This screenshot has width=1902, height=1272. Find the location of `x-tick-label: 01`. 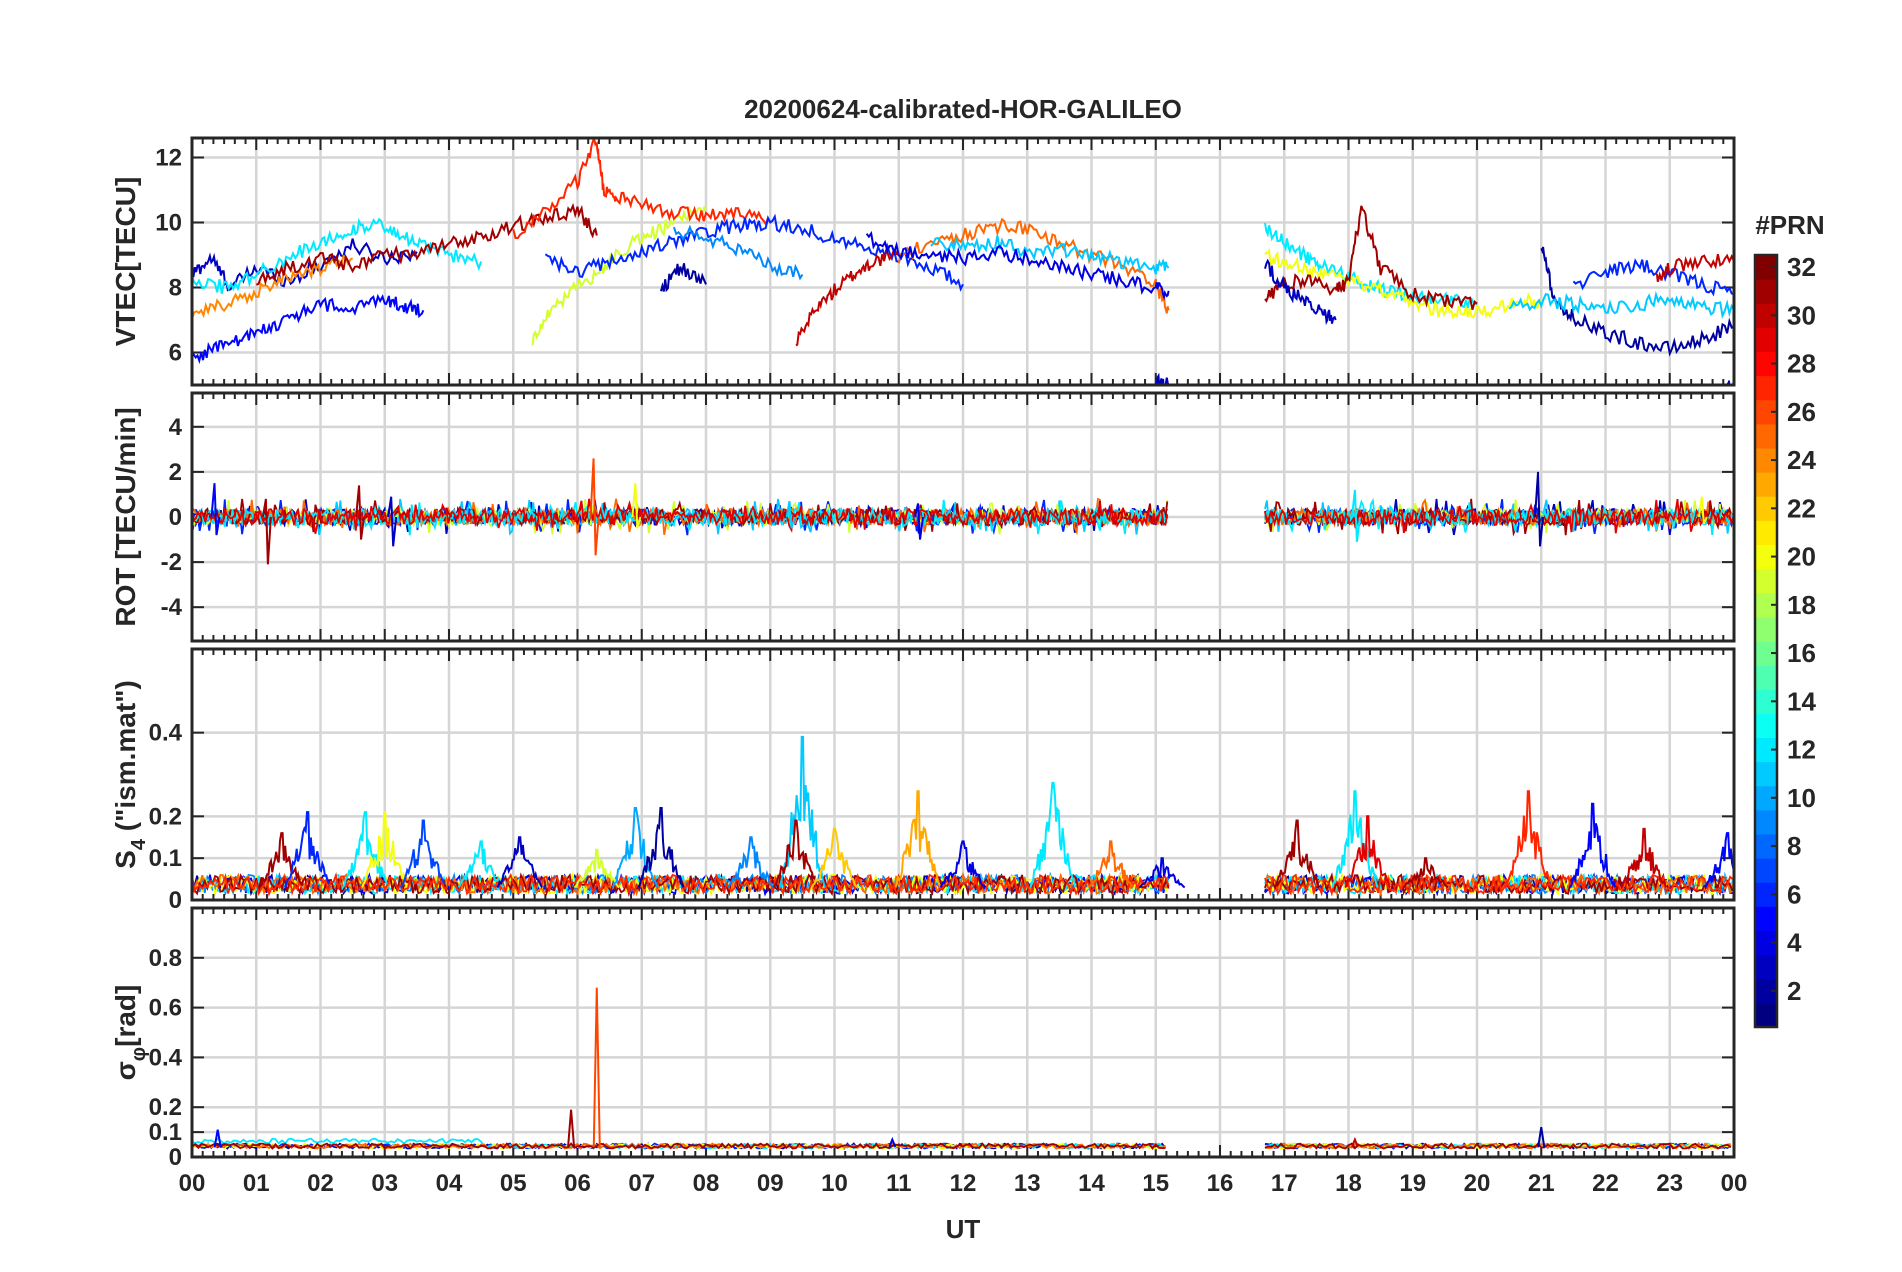

x-tick-label: 01 is located at coordinates (256, 1183).